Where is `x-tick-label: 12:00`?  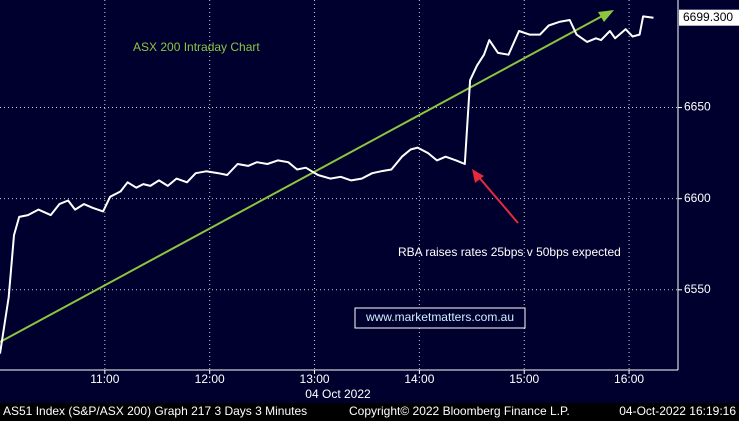 x-tick-label: 12:00 is located at coordinates (210, 379).